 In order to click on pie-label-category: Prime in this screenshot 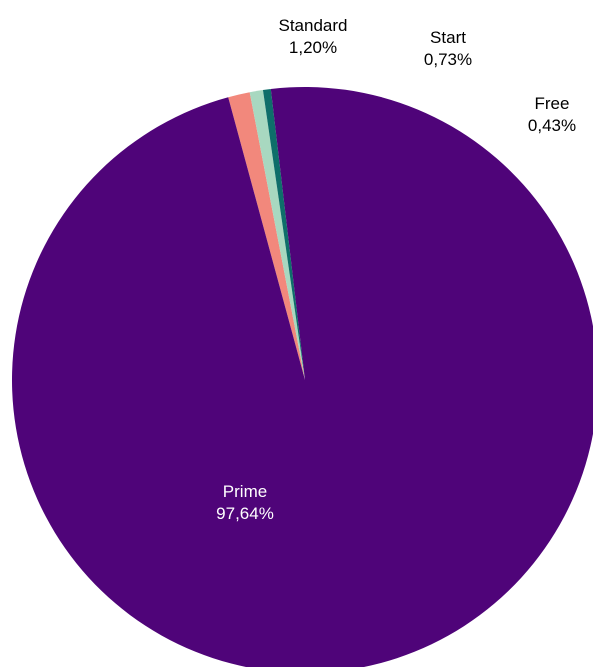, I will do `click(245, 491)`.